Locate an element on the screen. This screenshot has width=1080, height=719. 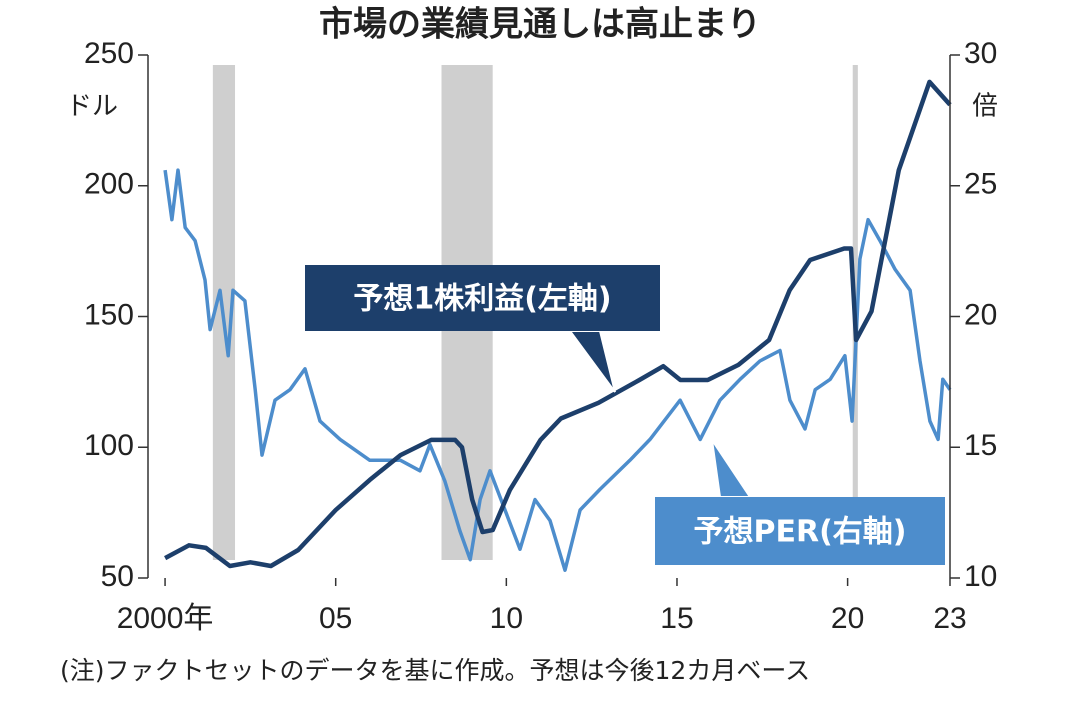
x-tick-label: 20 is located at coordinates (847, 618).